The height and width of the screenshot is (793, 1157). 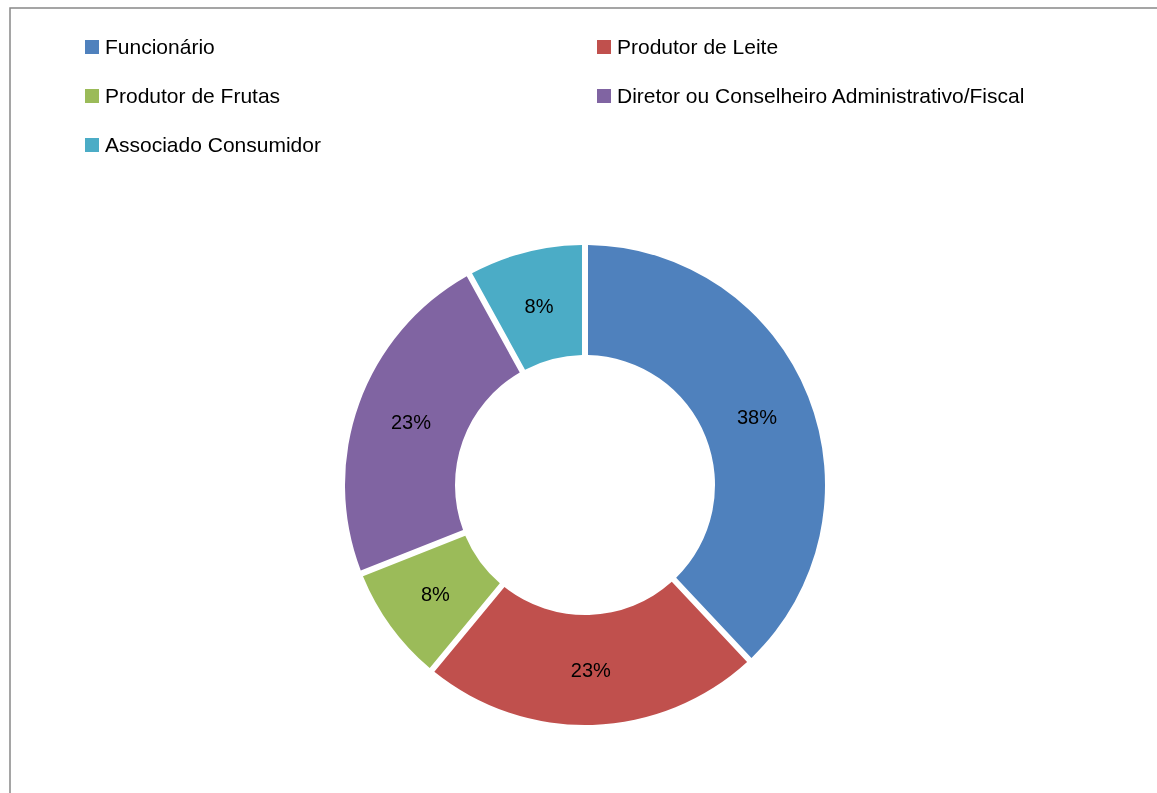 What do you see at coordinates (821, 96) in the screenshot?
I see `legend-label: Diretor ou Conselheiro Administrativo/Fiscal` at bounding box center [821, 96].